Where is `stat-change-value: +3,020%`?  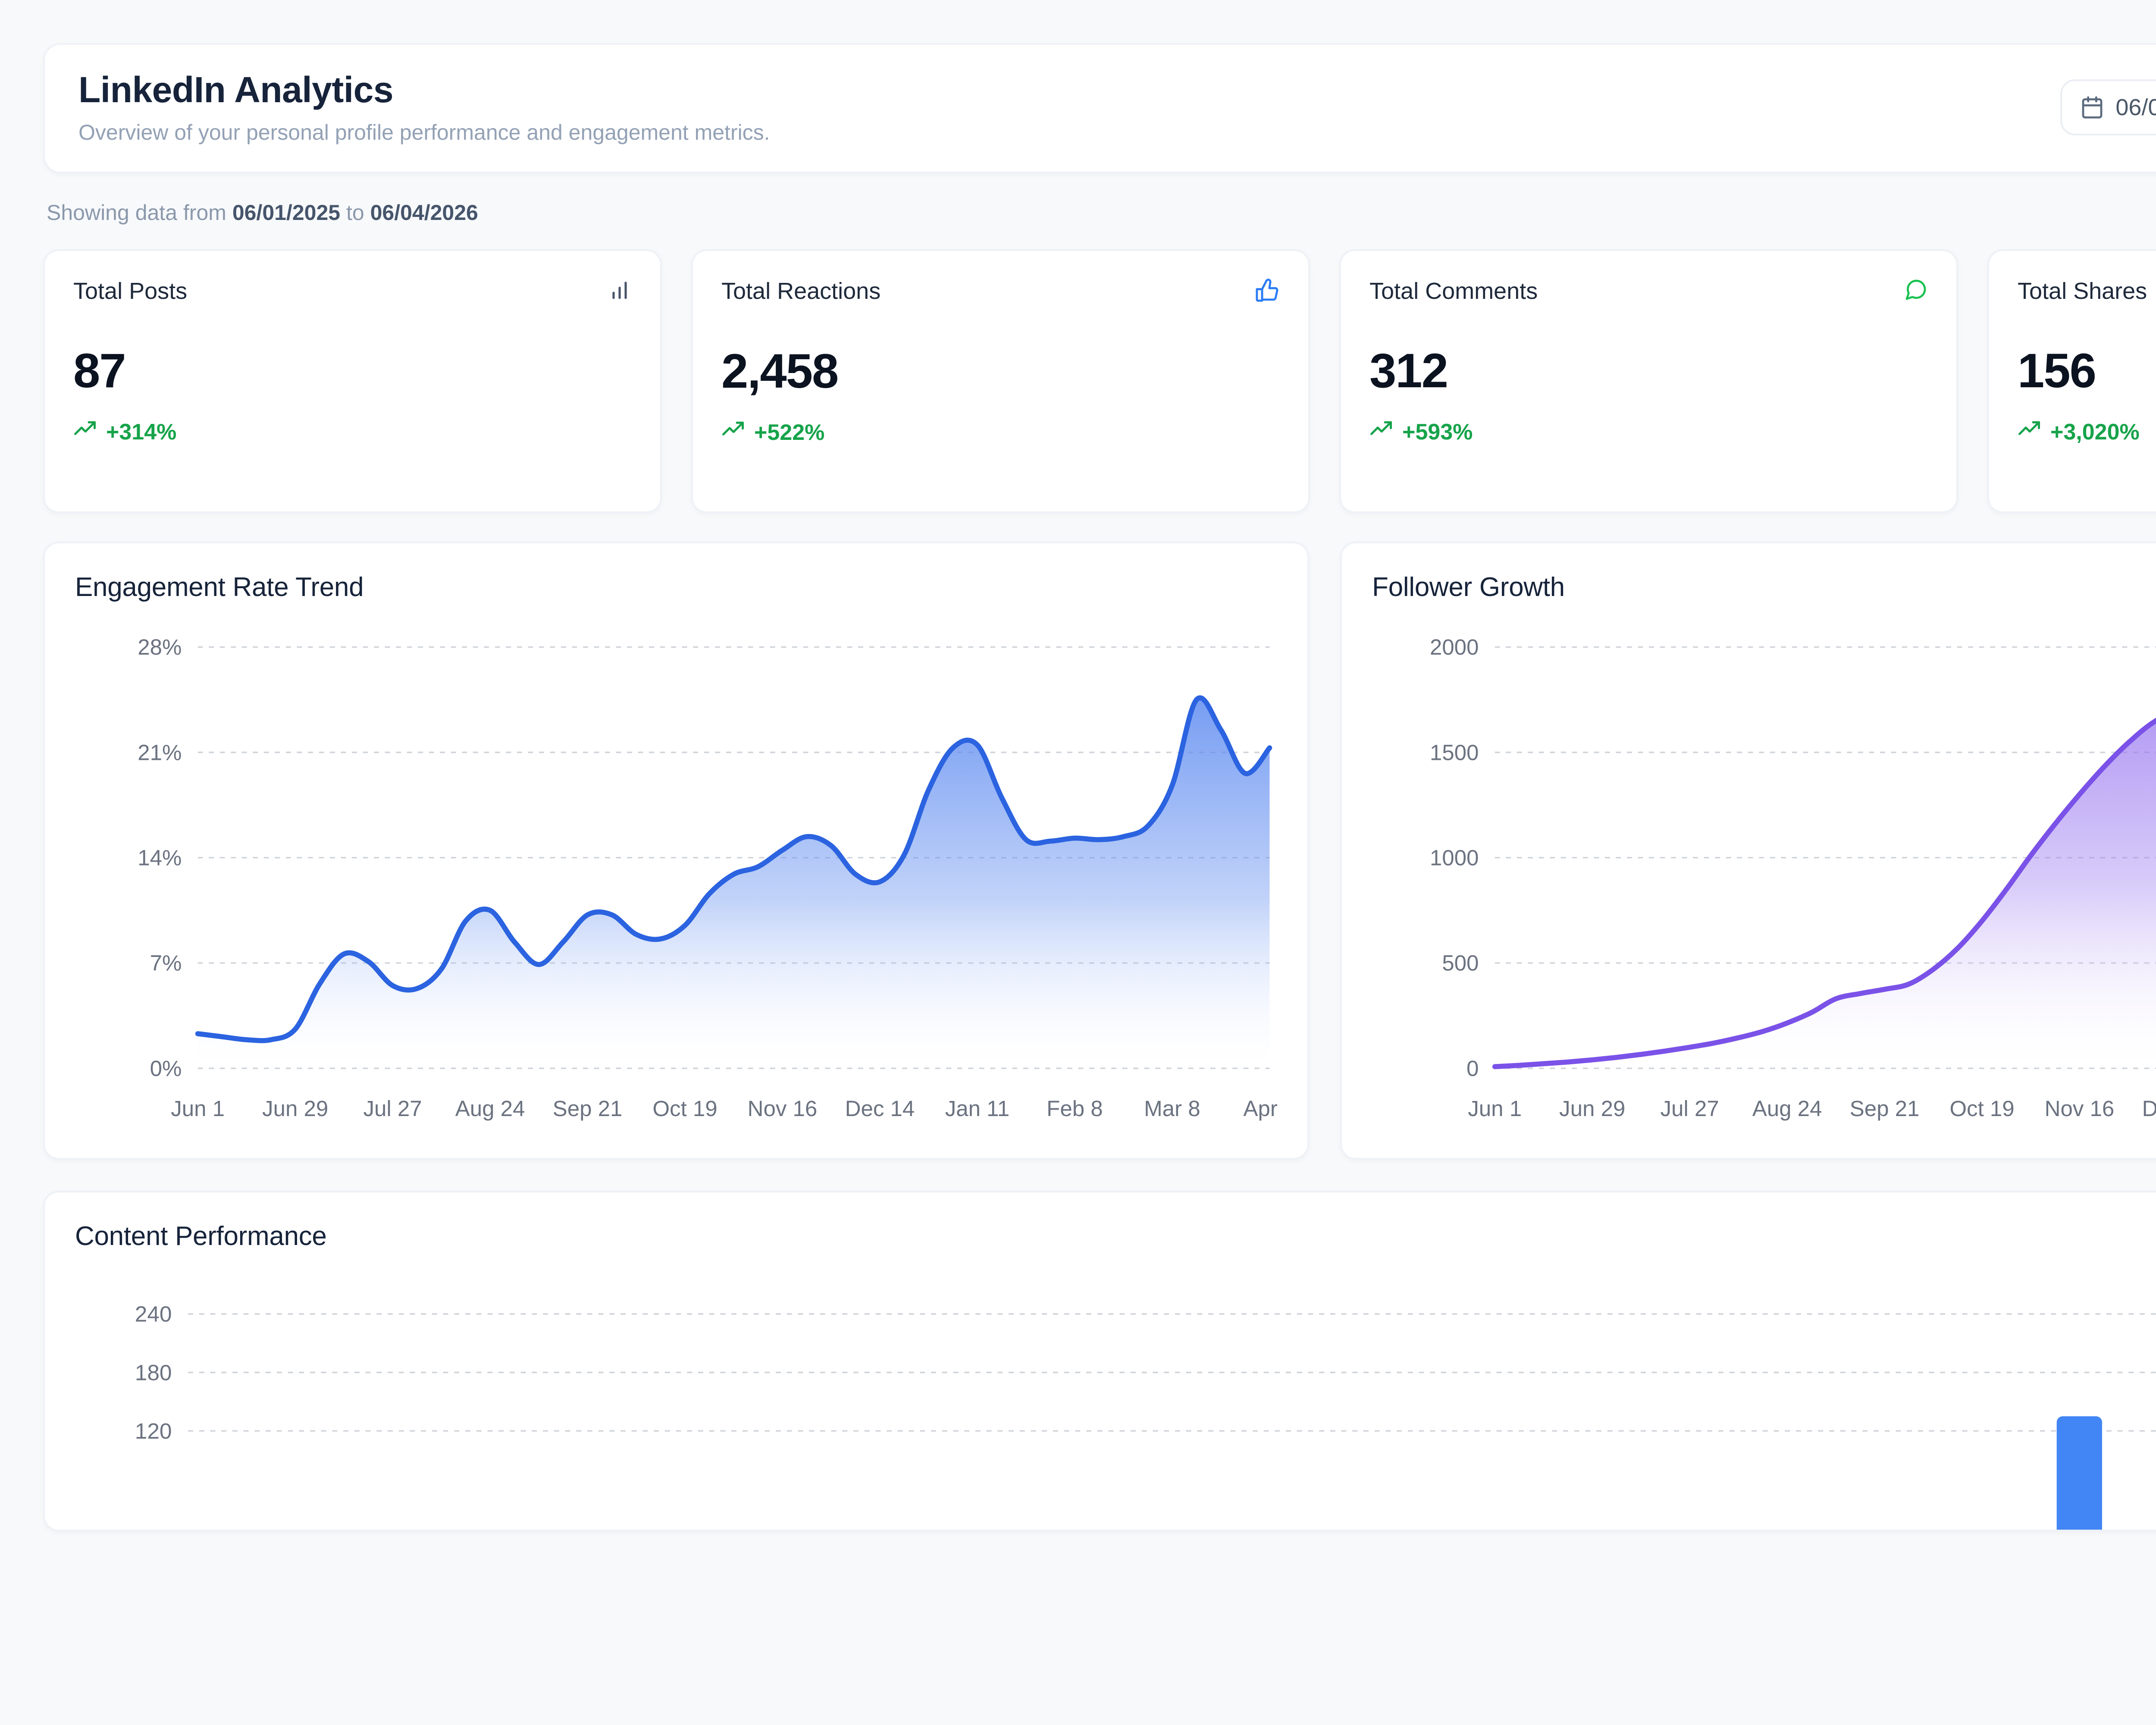
stat-change-value: +3,020% is located at coordinates (2095, 432).